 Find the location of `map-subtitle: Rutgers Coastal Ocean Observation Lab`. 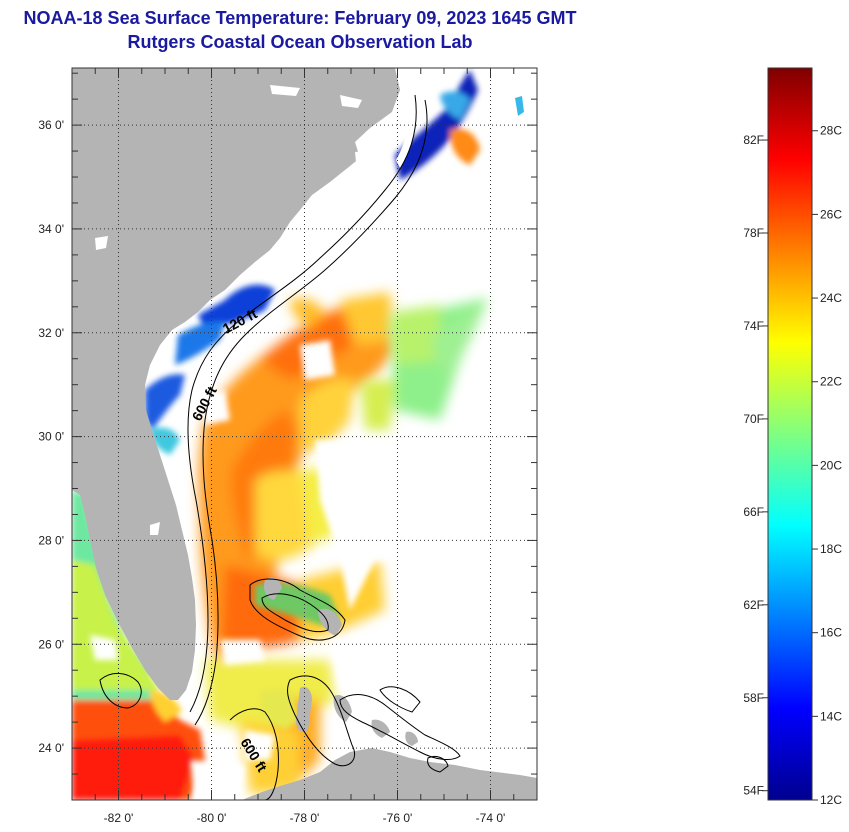

map-subtitle: Rutgers Coastal Ocean Observation Lab is located at coordinates (300, 42).